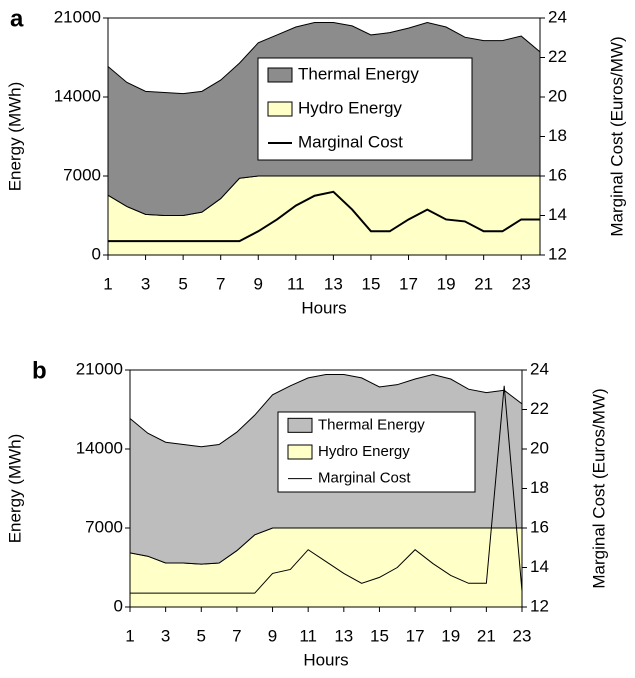  I want to click on legend-box, so click(365, 109).